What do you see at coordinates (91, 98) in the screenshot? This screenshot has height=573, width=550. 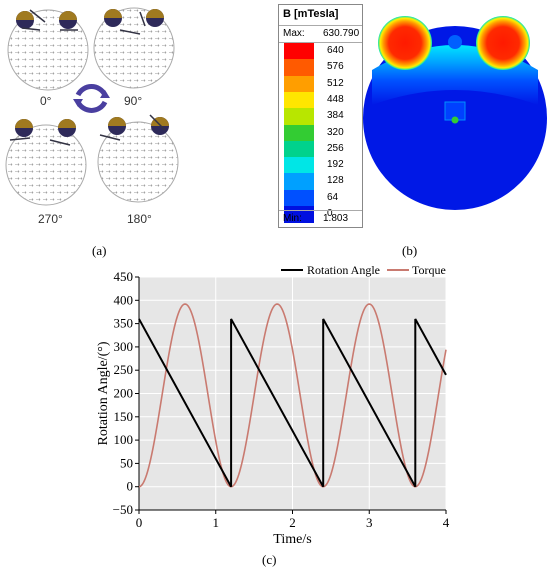 I see `cycle-arrows-icon` at bounding box center [91, 98].